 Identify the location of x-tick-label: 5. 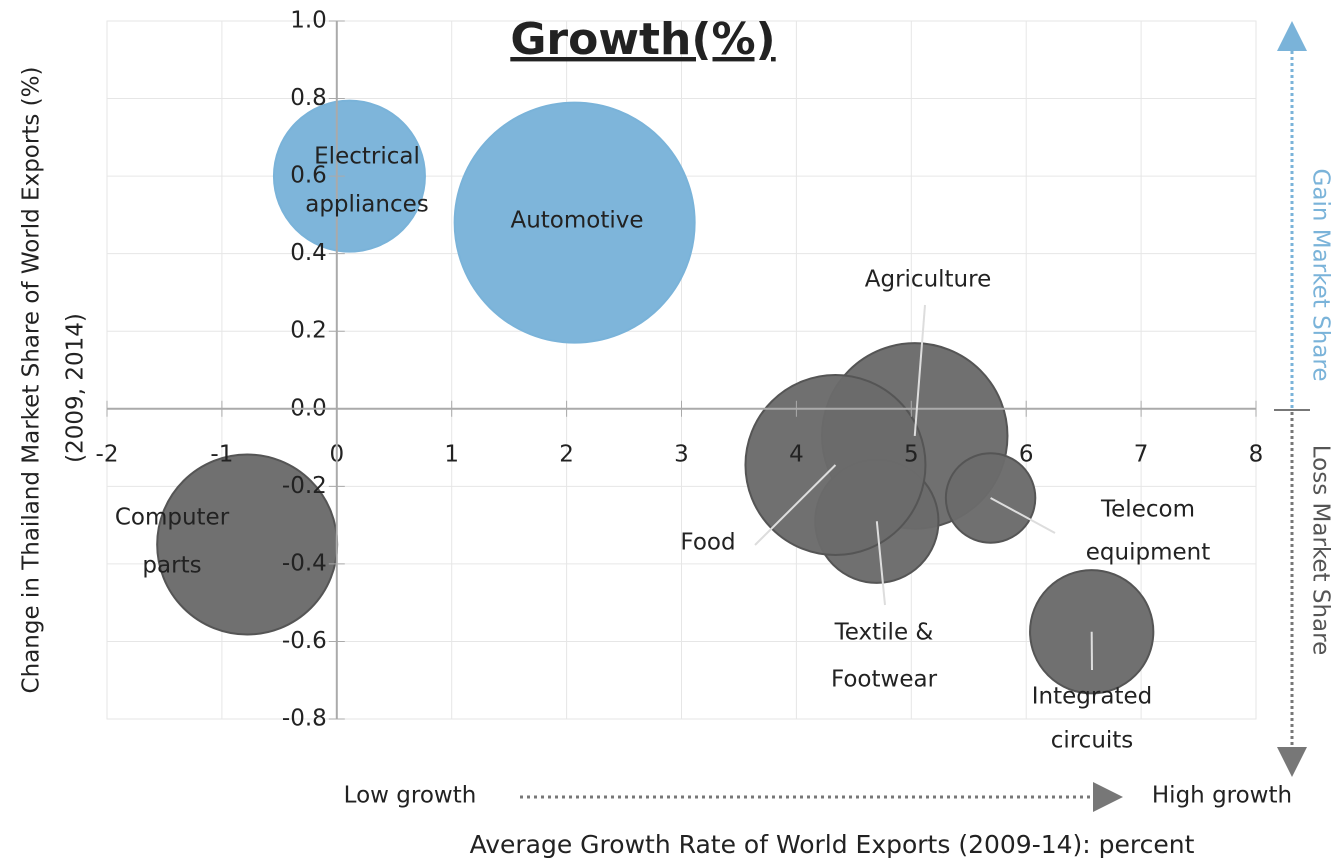
(911, 454).